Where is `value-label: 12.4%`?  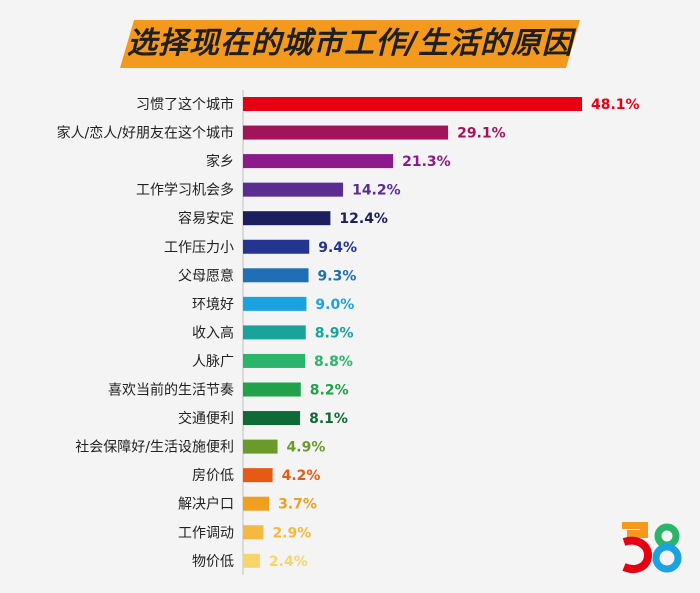
value-label: 12.4% is located at coordinates (363, 219).